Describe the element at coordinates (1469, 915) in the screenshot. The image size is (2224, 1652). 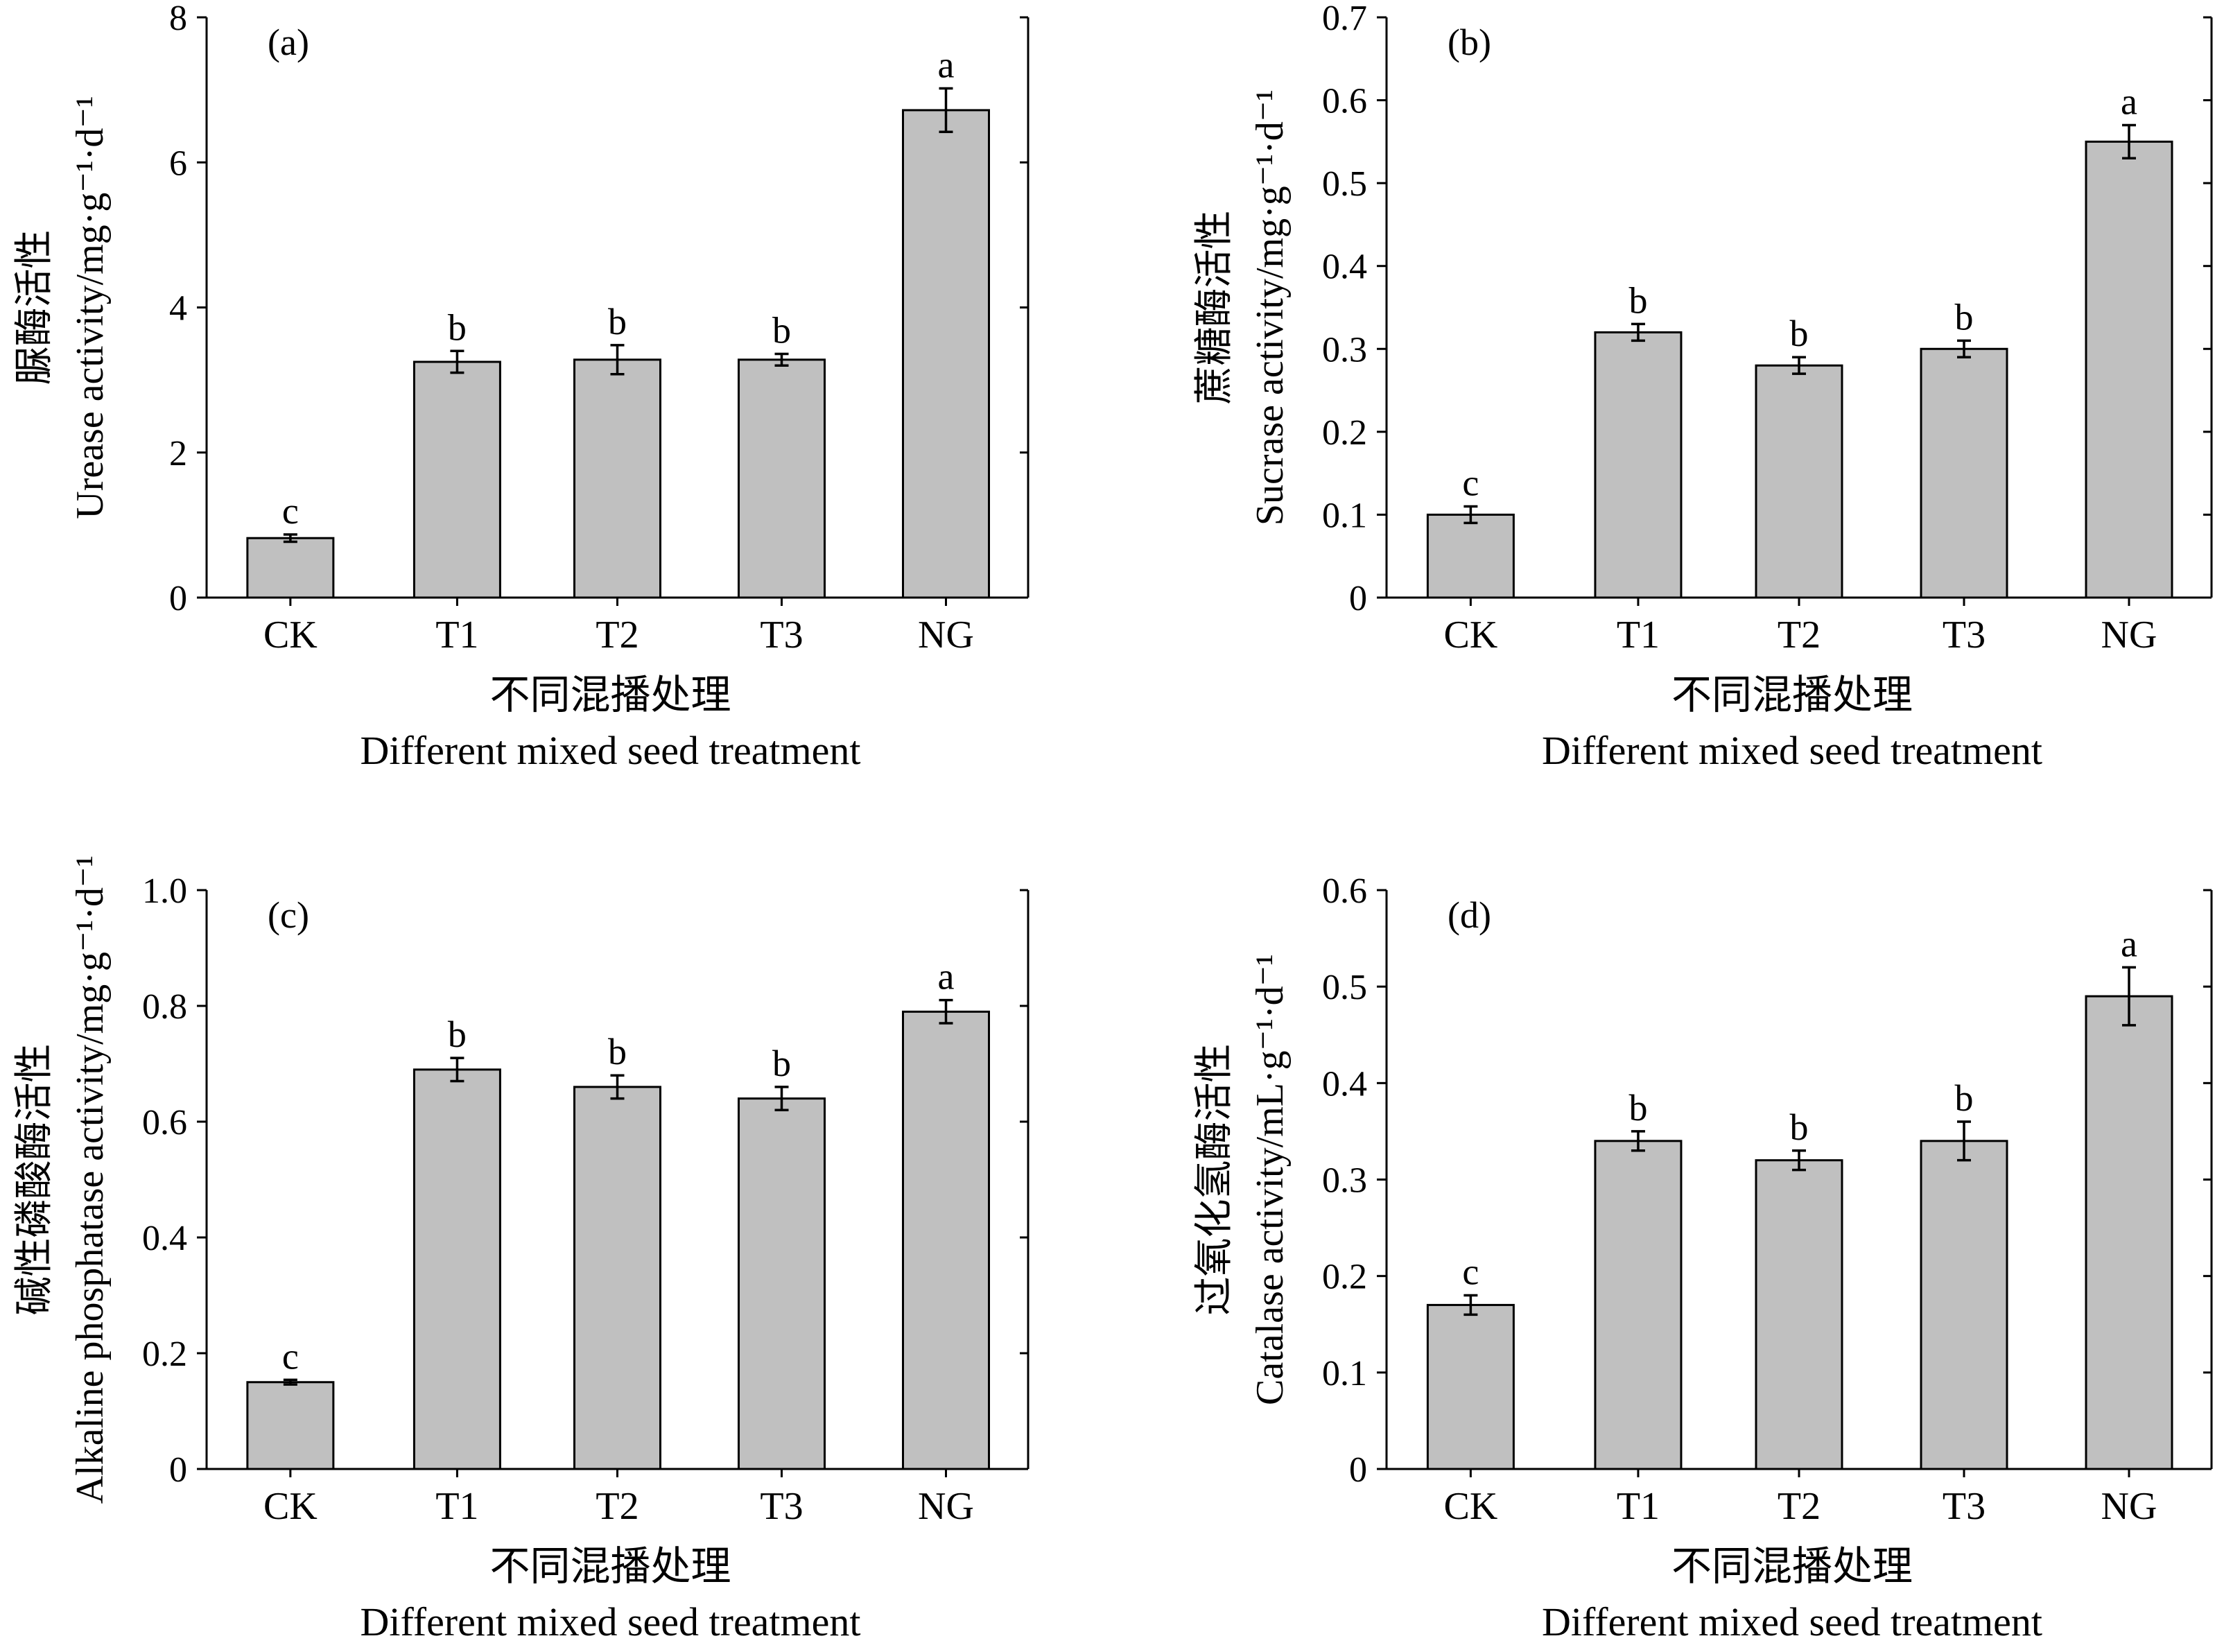
I see `panel-label: (d)` at that location.